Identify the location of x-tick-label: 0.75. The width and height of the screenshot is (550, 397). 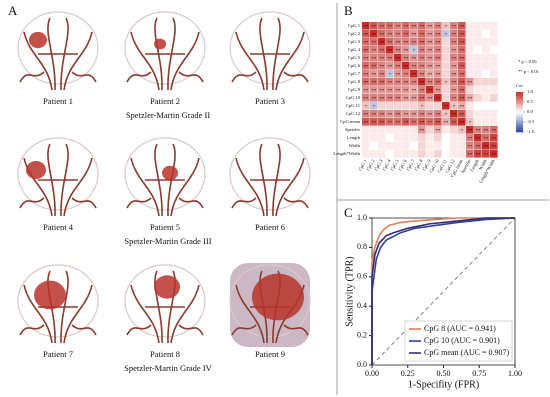
(479, 373).